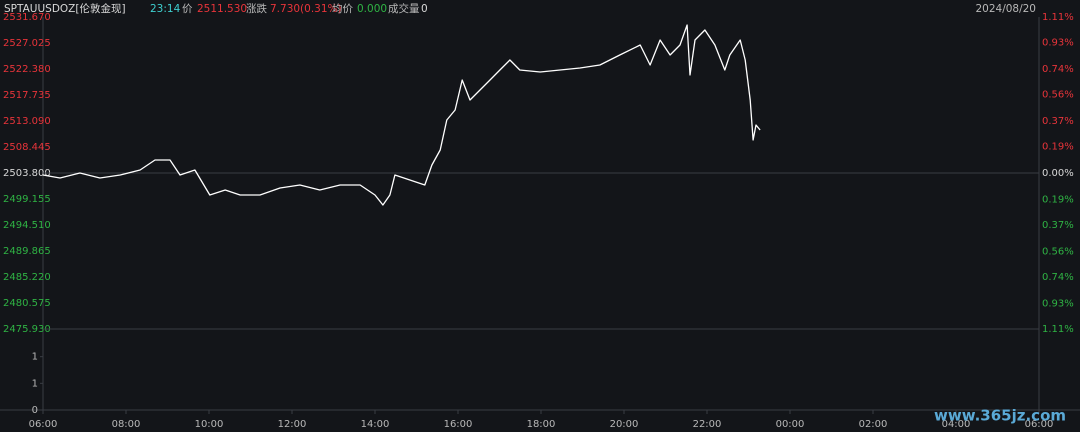 The width and height of the screenshot is (1080, 432). I want to click on time: 23:14, so click(165, 9).